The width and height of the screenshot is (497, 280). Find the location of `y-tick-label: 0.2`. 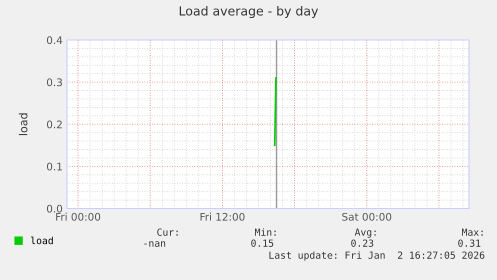

y-tick-label: 0.2 is located at coordinates (54, 124).